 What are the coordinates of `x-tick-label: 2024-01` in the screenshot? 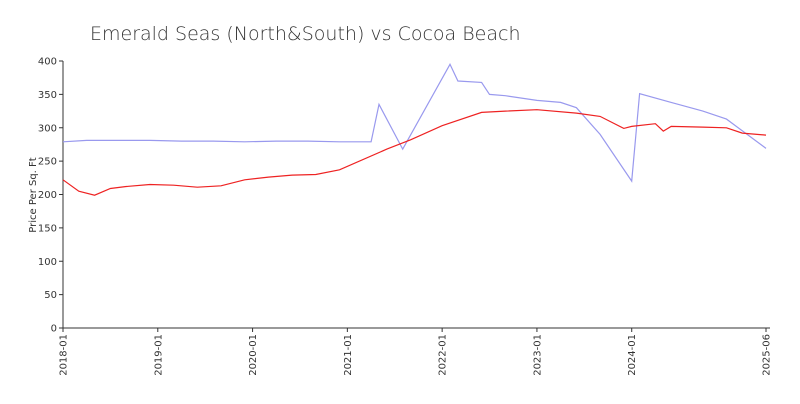 It's located at (632, 355).